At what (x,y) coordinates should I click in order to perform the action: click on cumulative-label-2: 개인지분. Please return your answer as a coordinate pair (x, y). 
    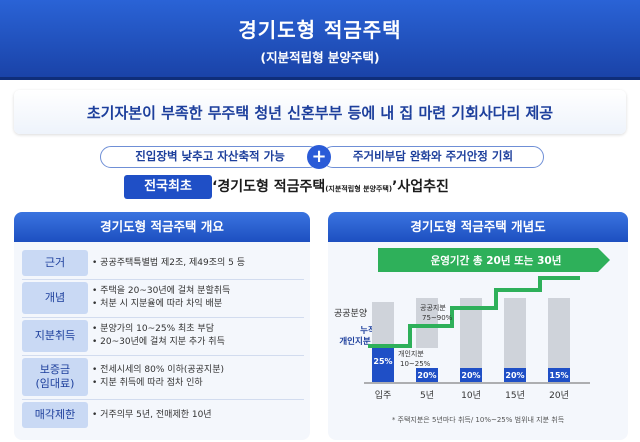
    Looking at the image, I should click on (354, 341).